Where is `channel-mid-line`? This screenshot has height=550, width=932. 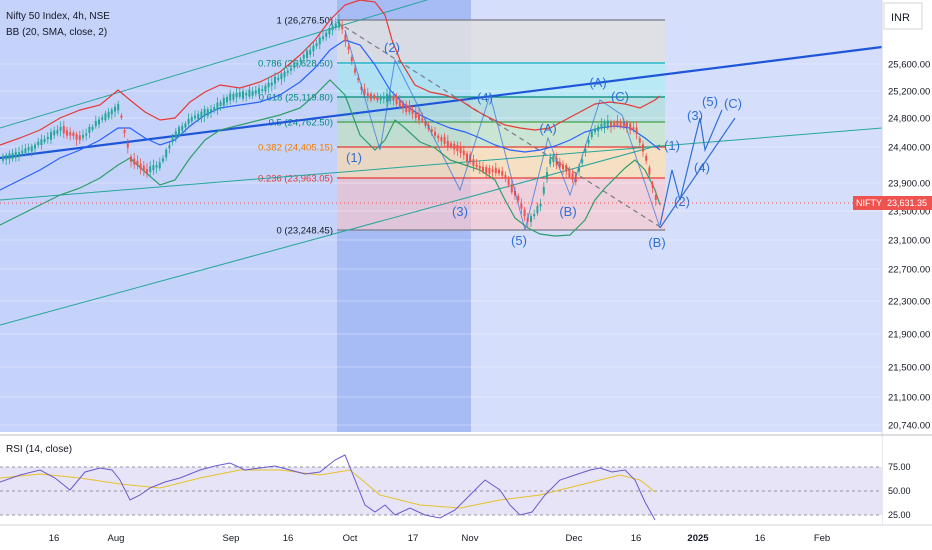
channel-mid-line is located at coordinates (441, 164).